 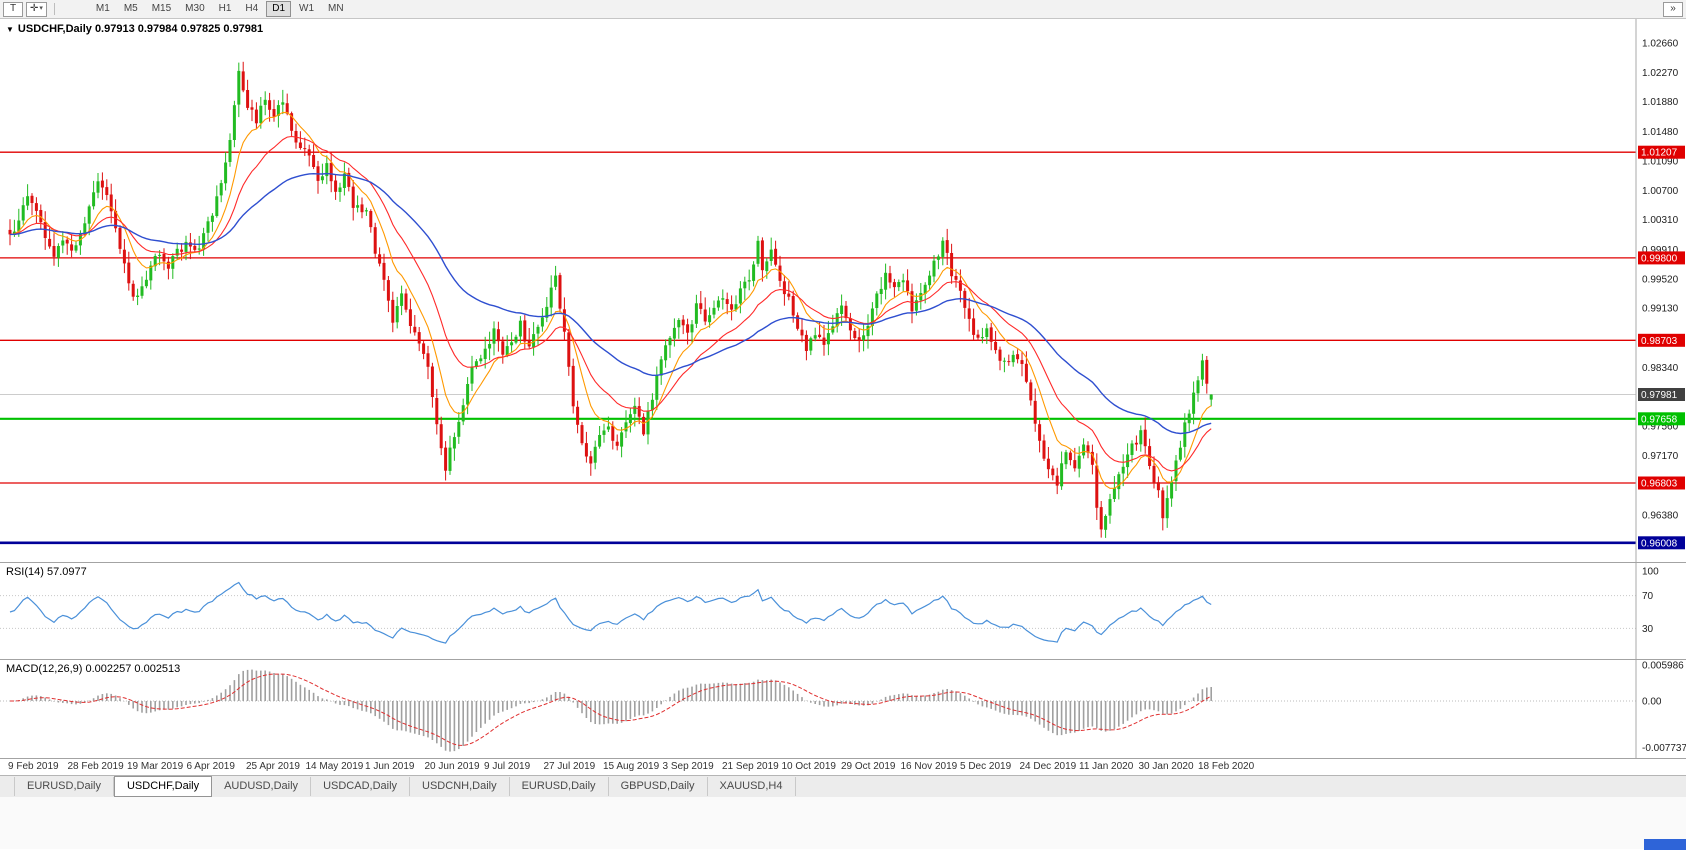 What do you see at coordinates (279, 9) in the screenshot?
I see `timeframe-d1: D1` at bounding box center [279, 9].